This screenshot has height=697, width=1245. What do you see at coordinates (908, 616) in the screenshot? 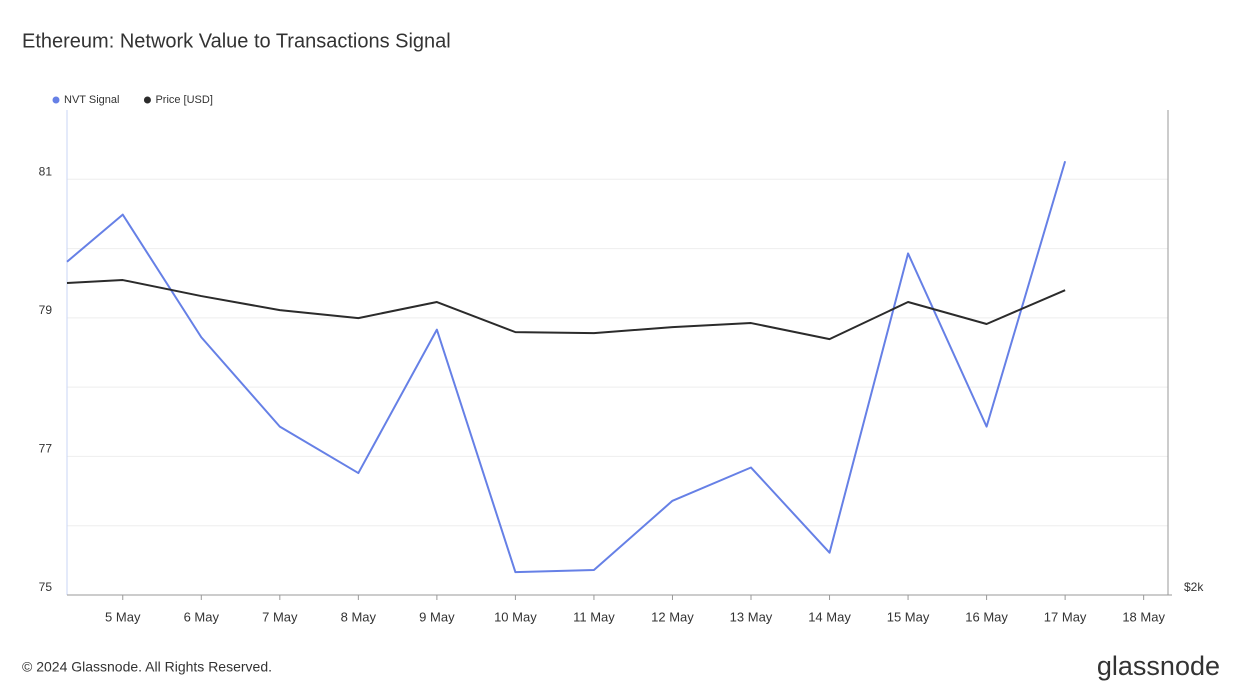
I see `x-tick-label: 15 May` at bounding box center [908, 616].